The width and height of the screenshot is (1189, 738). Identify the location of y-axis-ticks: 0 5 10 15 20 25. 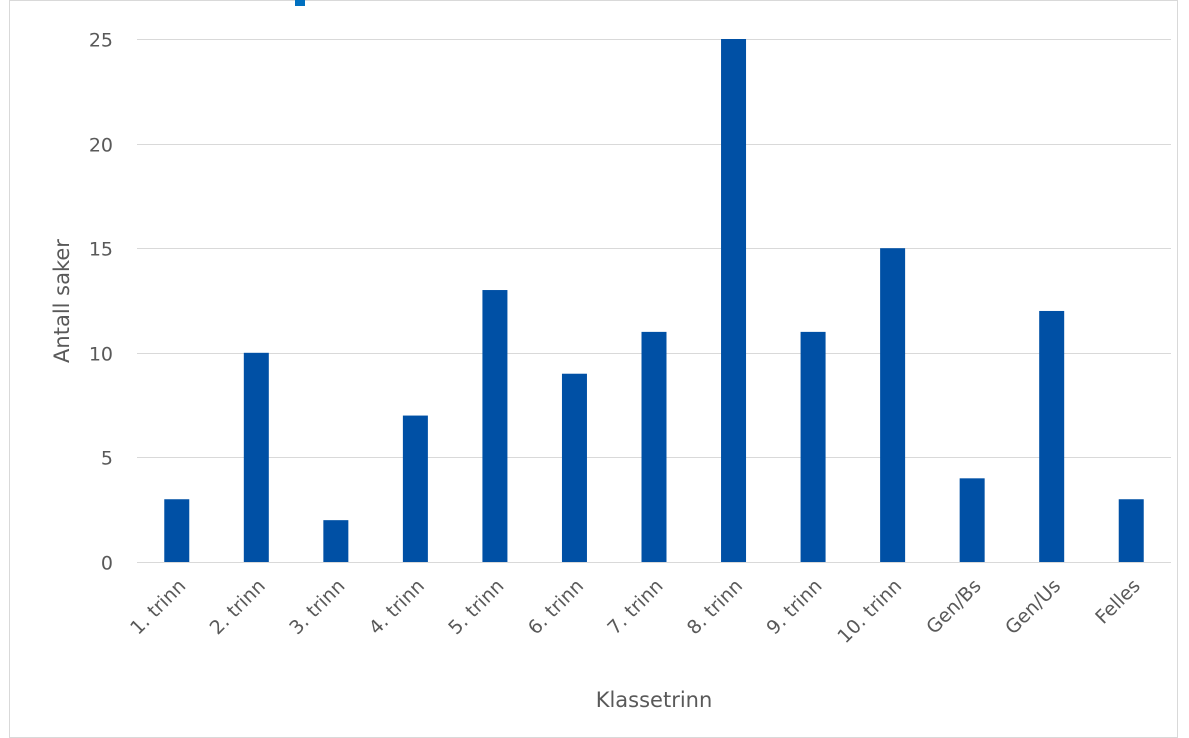
(101, 302).